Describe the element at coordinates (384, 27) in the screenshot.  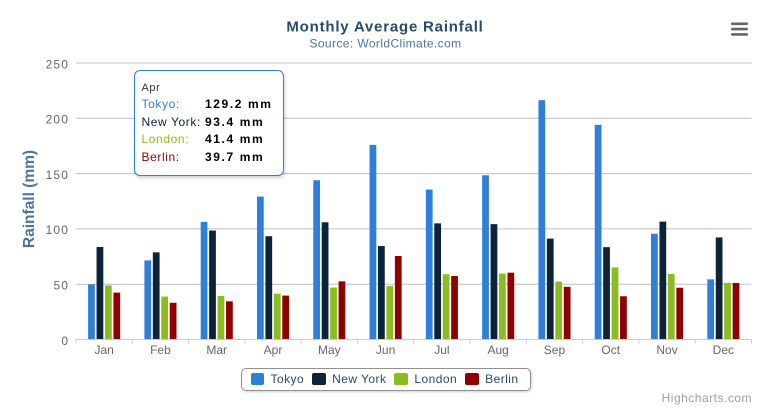
I see `svg-text: Monthly Average Rainfall` at that location.